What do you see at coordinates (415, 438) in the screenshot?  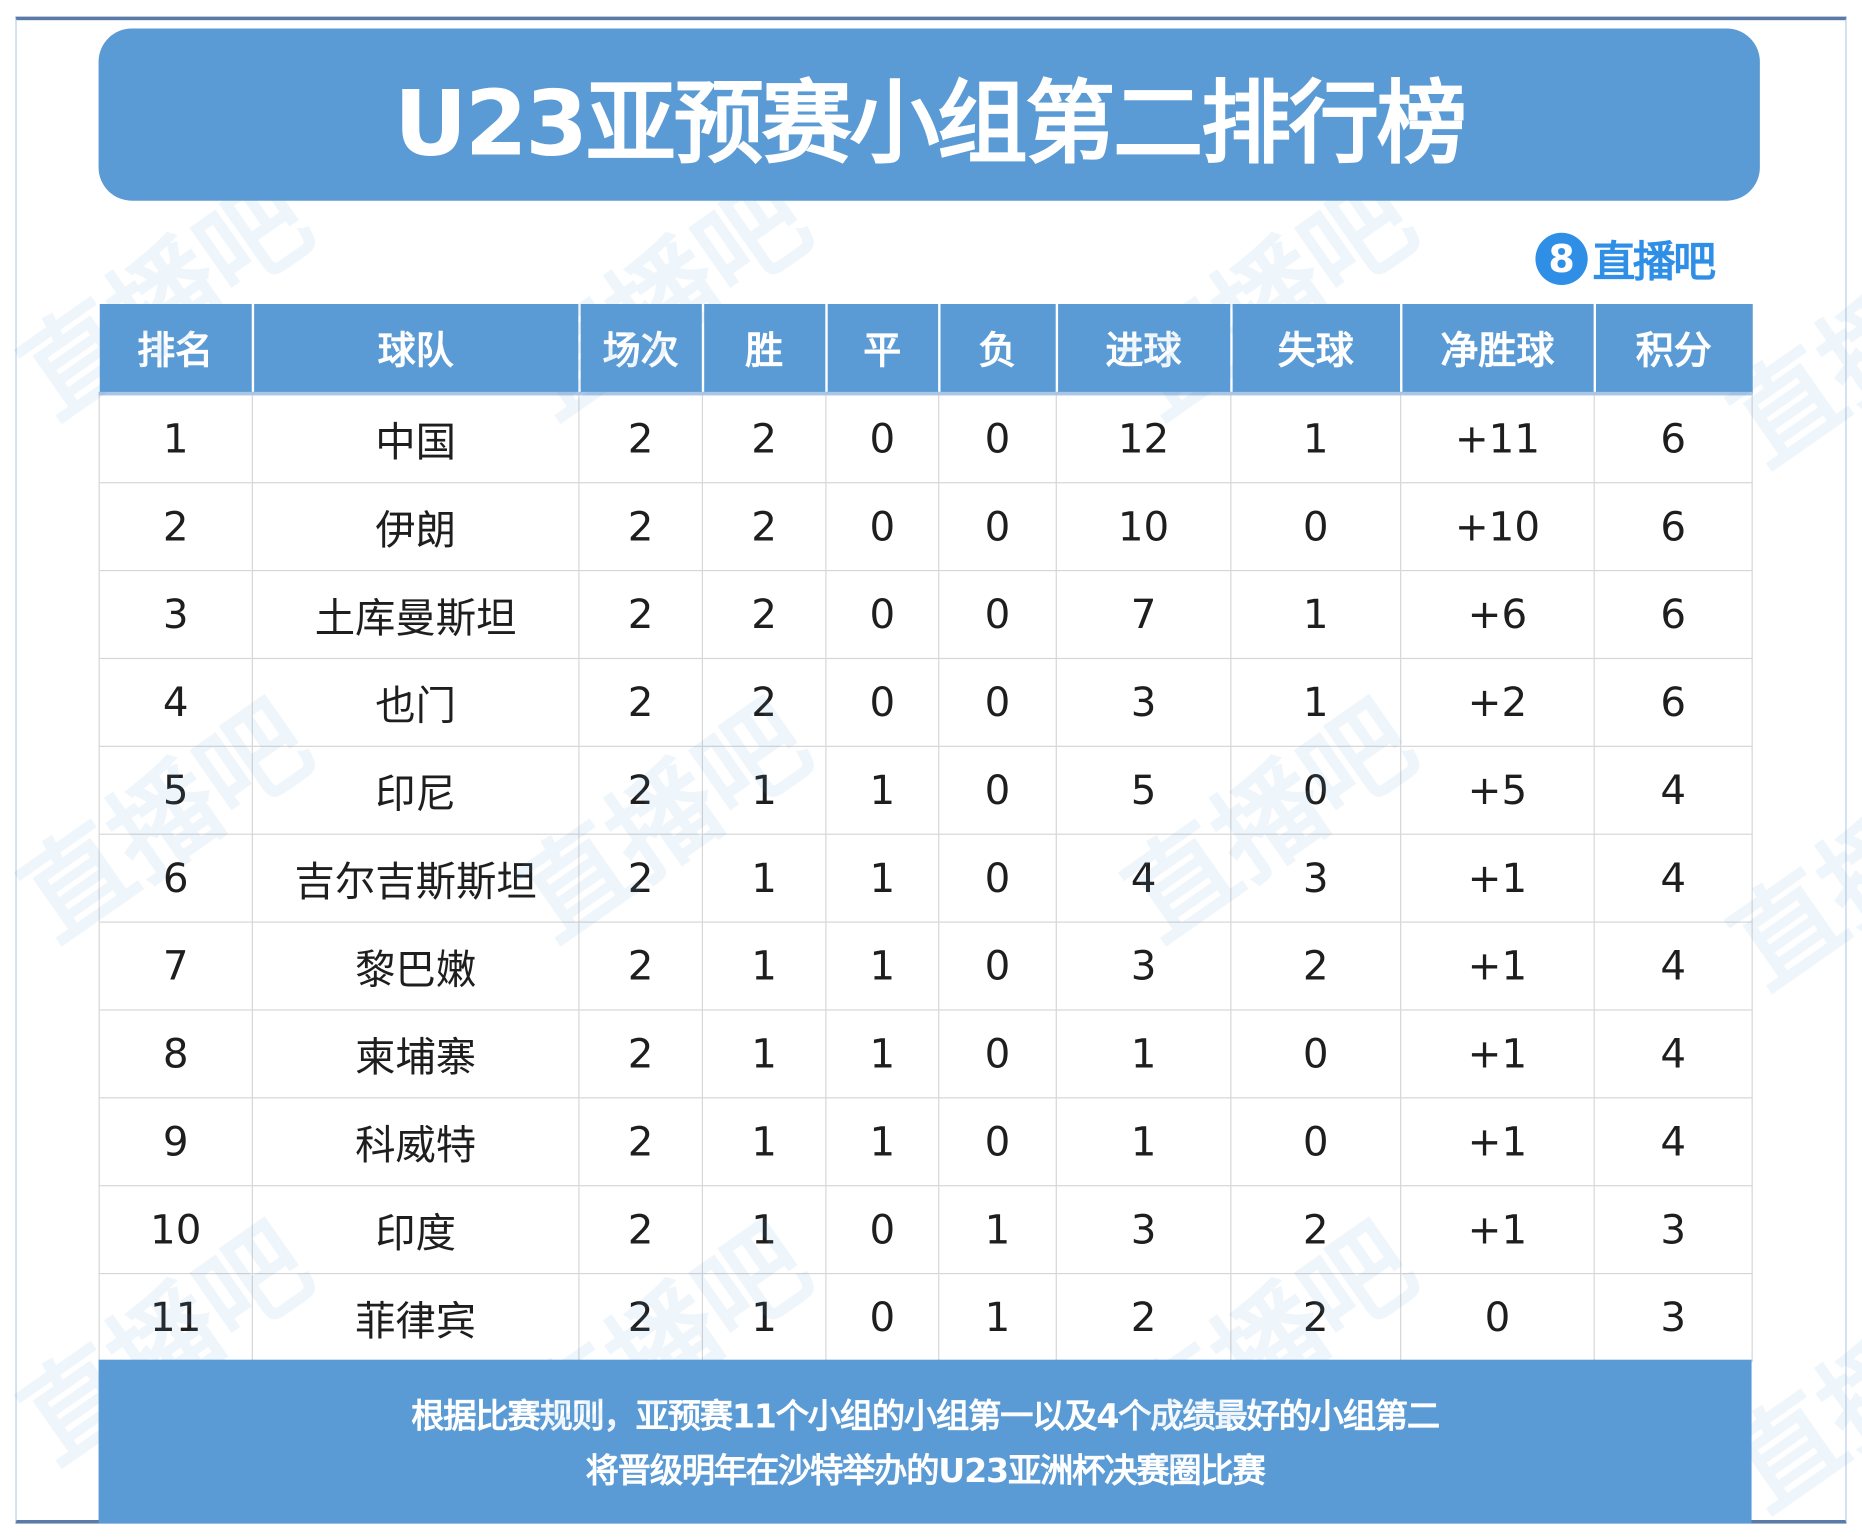 I see `cell-1: 中国` at bounding box center [415, 438].